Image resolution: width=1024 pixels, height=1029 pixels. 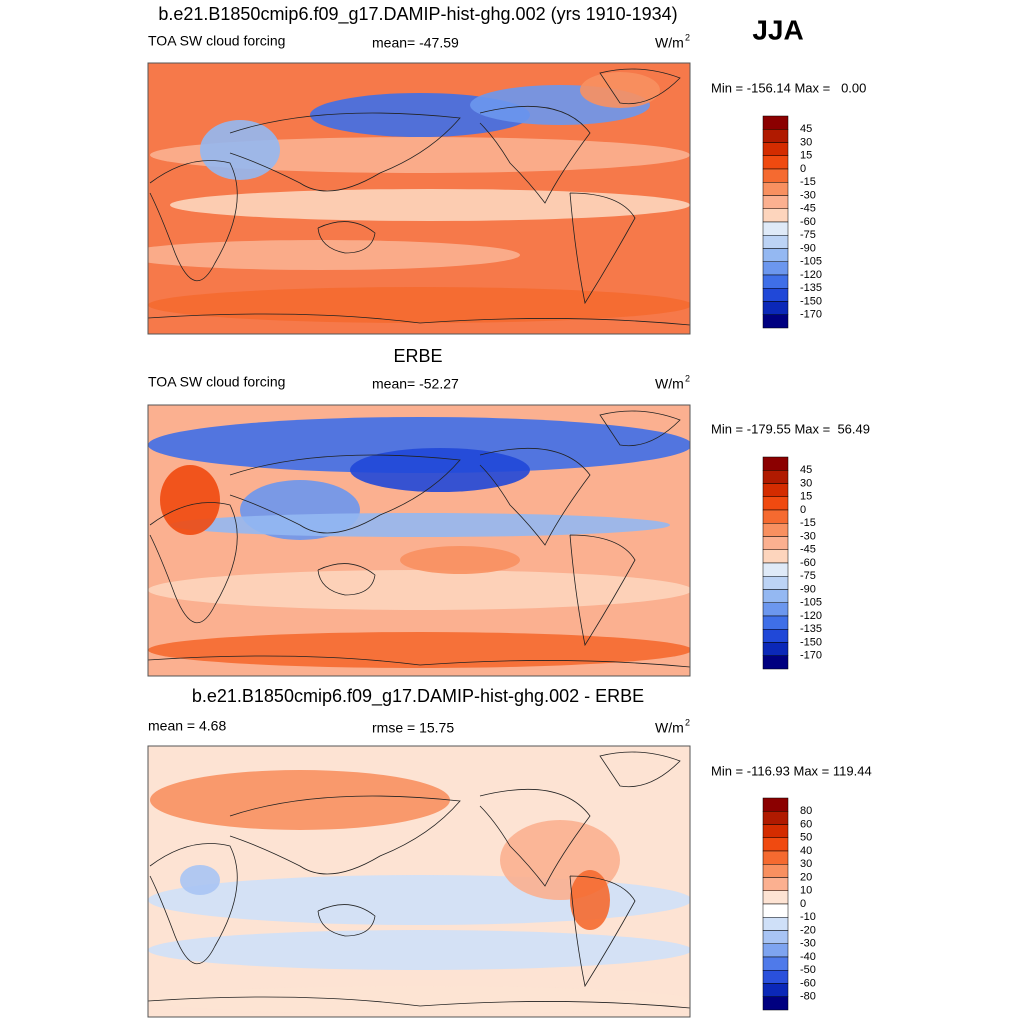 I want to click on colorbar-label: -135, so click(x=811, y=288).